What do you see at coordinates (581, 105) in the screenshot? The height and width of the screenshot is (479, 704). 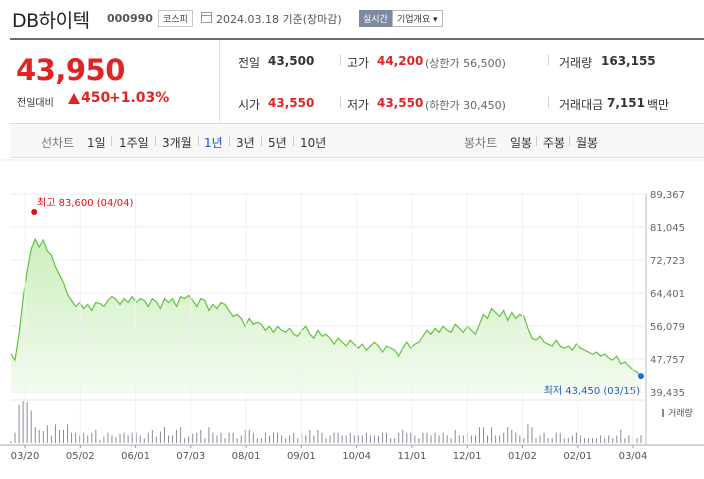 I see `amount-label: 거래대금` at bounding box center [581, 105].